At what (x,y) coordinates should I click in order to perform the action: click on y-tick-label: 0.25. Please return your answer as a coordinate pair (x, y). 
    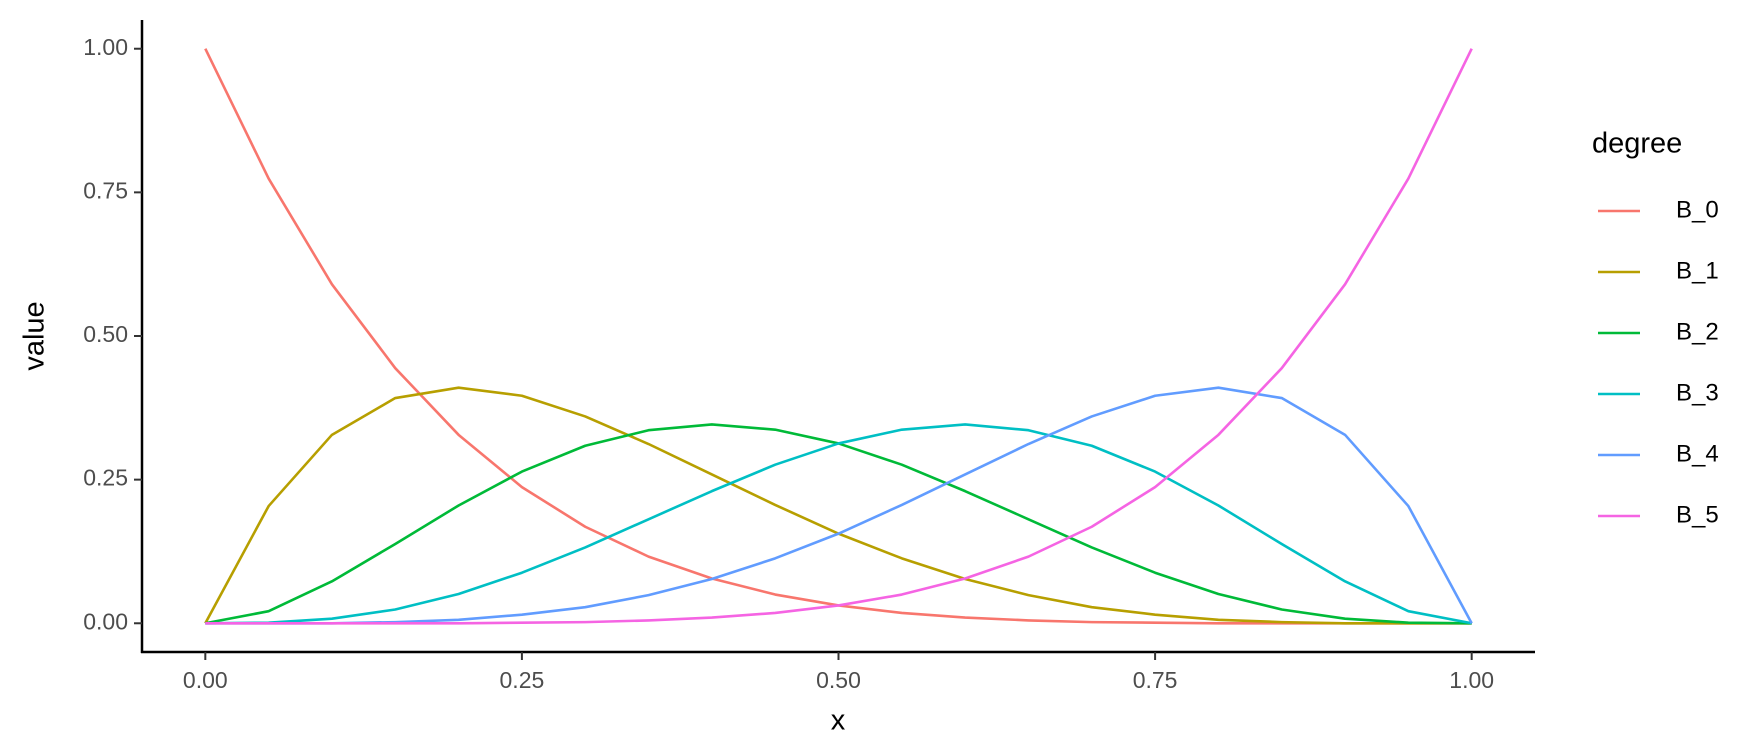
    Looking at the image, I should click on (105, 478).